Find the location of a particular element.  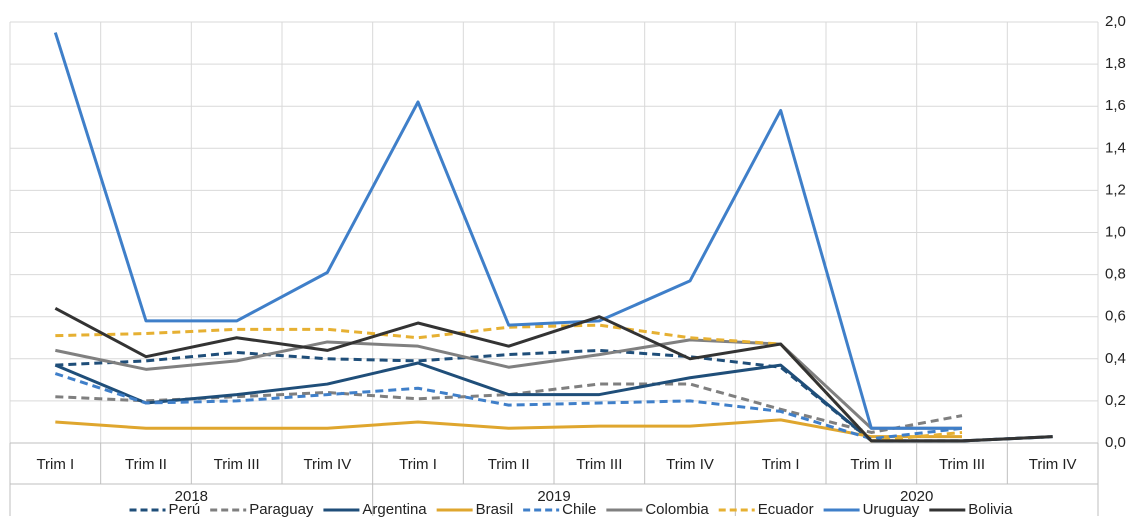

y-tick-label: 1,4 is located at coordinates (1115, 147).